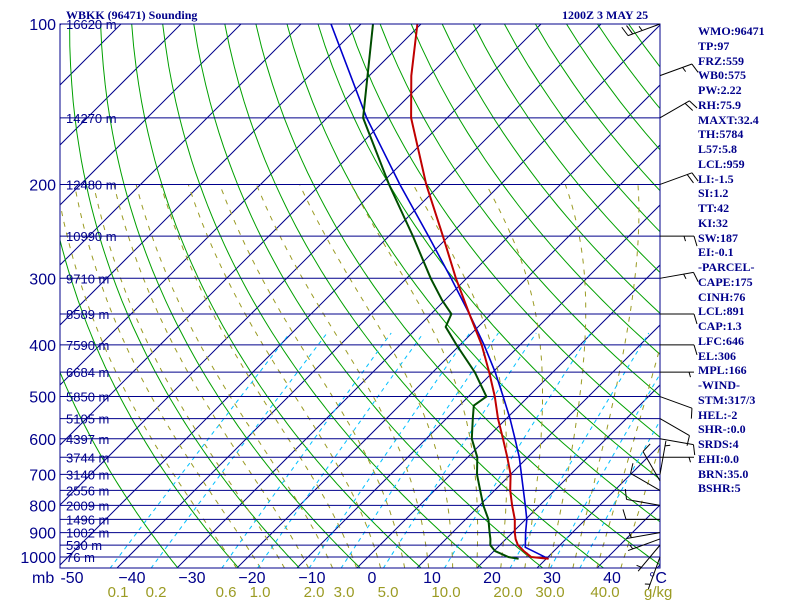 Image resolution: width=800 pixels, height=600 pixels. Describe the element at coordinates (43, 578) in the screenshot. I see `pressure-axis-unit: mb` at that location.